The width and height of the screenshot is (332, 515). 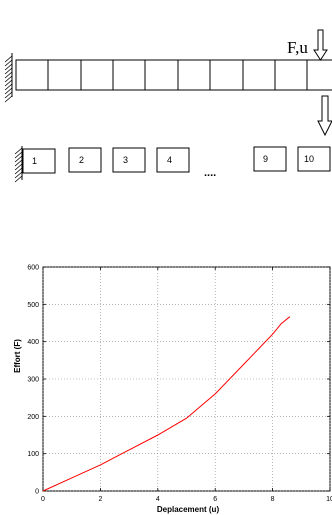 I want to click on y-tick-label: 600, so click(x=33, y=268).